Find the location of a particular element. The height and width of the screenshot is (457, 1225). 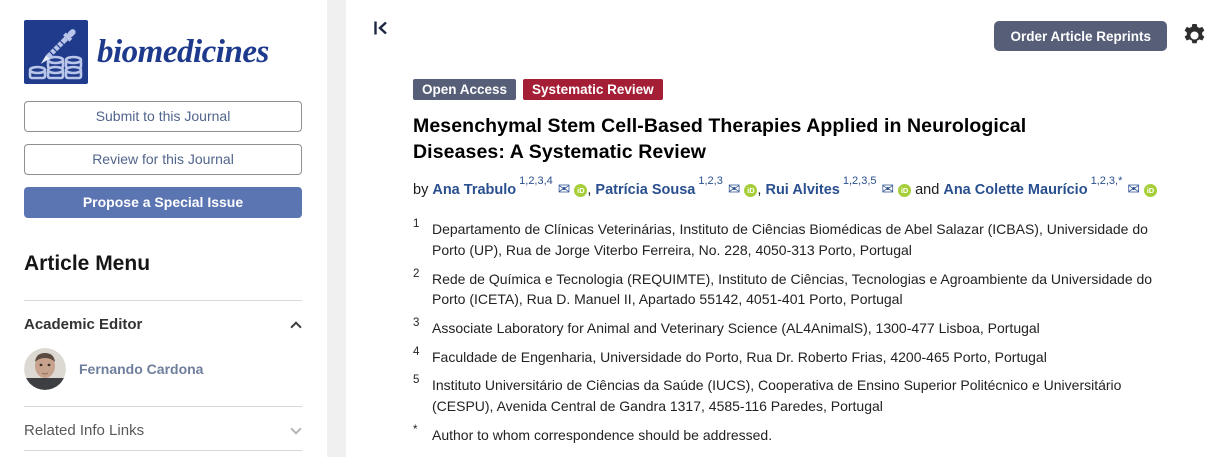

journal-wordmark: biomedicines is located at coordinates (183, 51).